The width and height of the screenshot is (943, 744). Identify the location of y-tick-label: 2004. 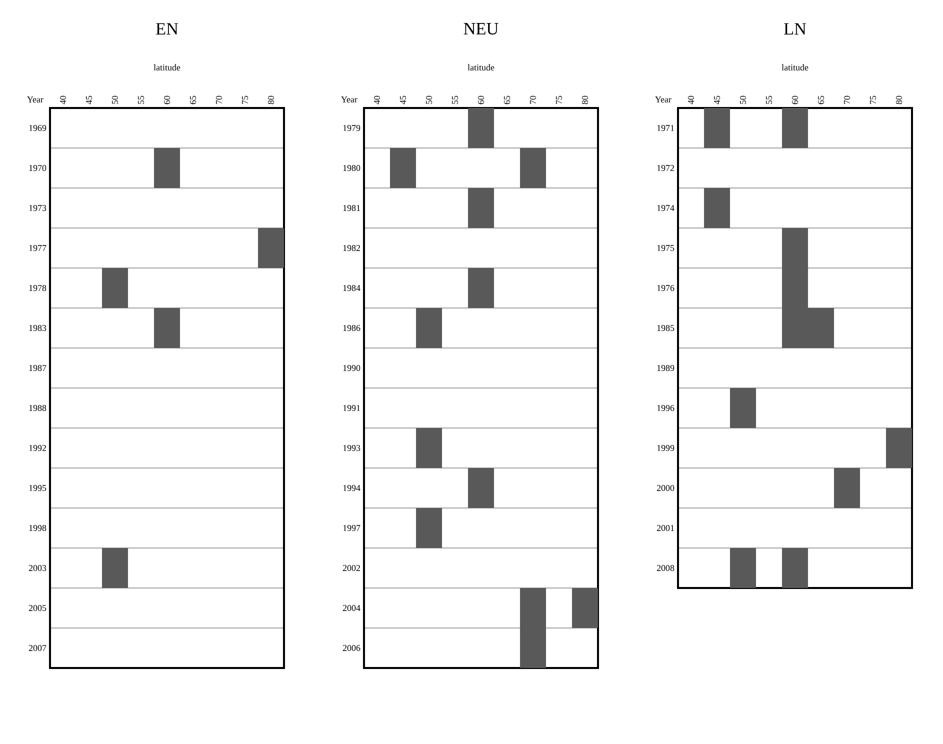
(351, 608).